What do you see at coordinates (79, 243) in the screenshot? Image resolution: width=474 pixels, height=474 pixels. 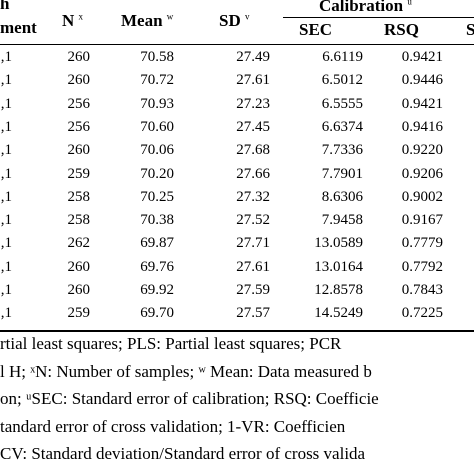 I see `cell-n: 262` at bounding box center [79, 243].